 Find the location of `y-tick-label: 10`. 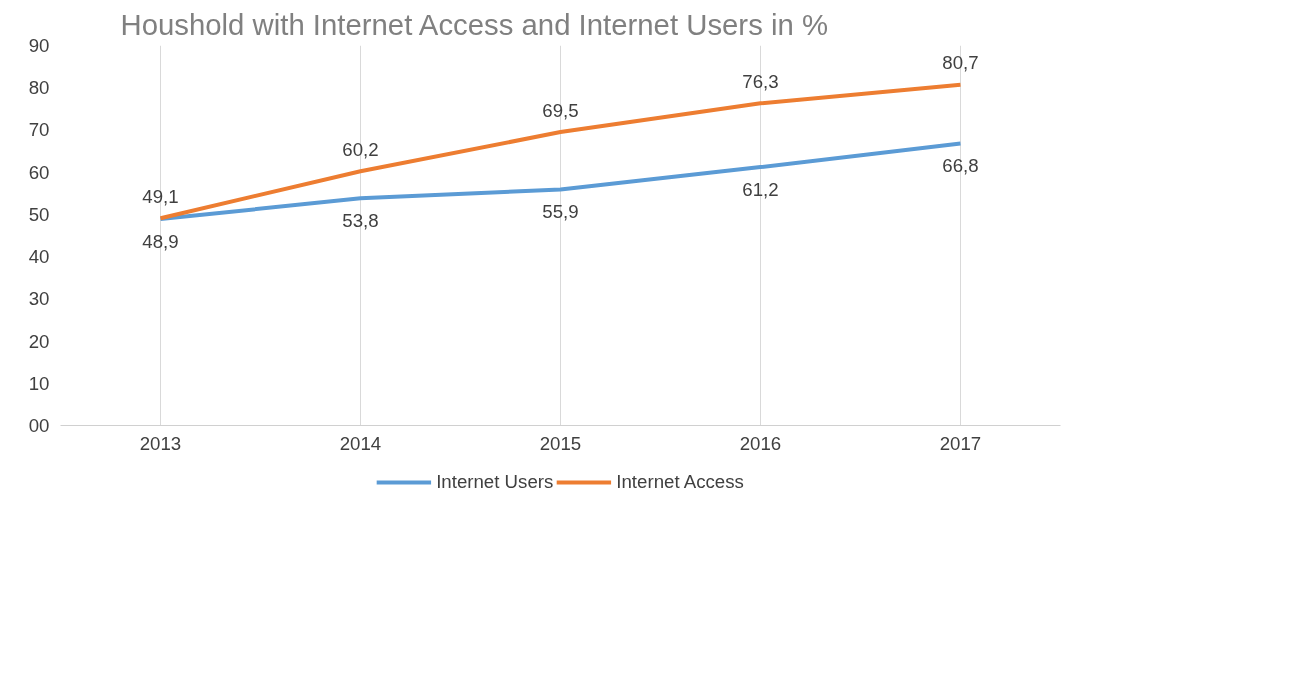

y-tick-label: 10 is located at coordinates (39, 383).